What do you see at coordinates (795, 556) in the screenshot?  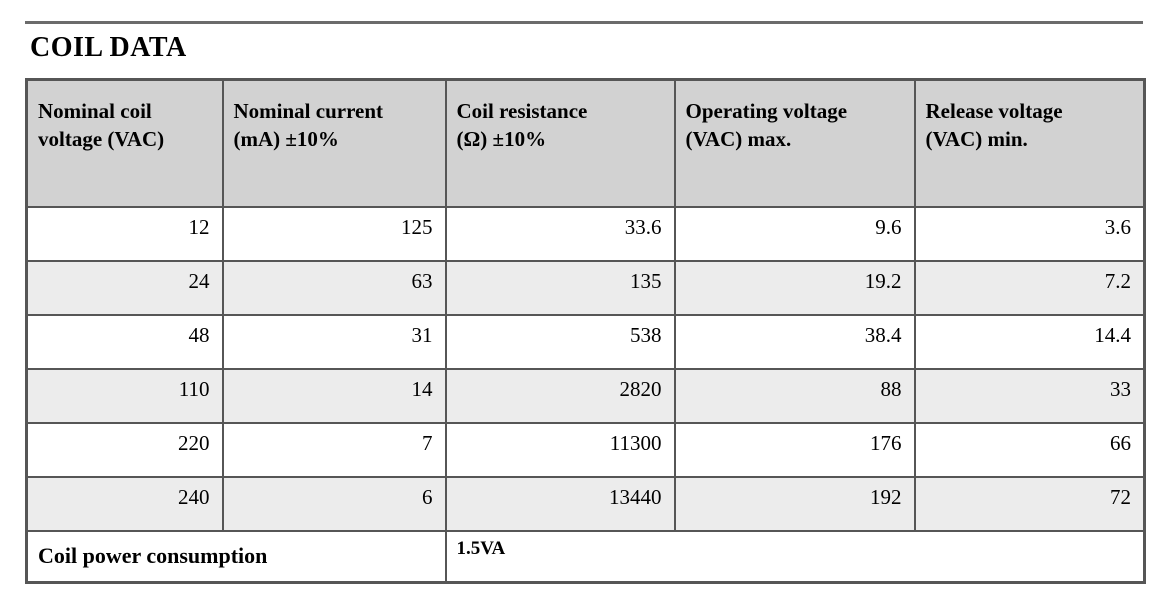 I see `coil-power-consumption-value: 1.5VA` at bounding box center [795, 556].